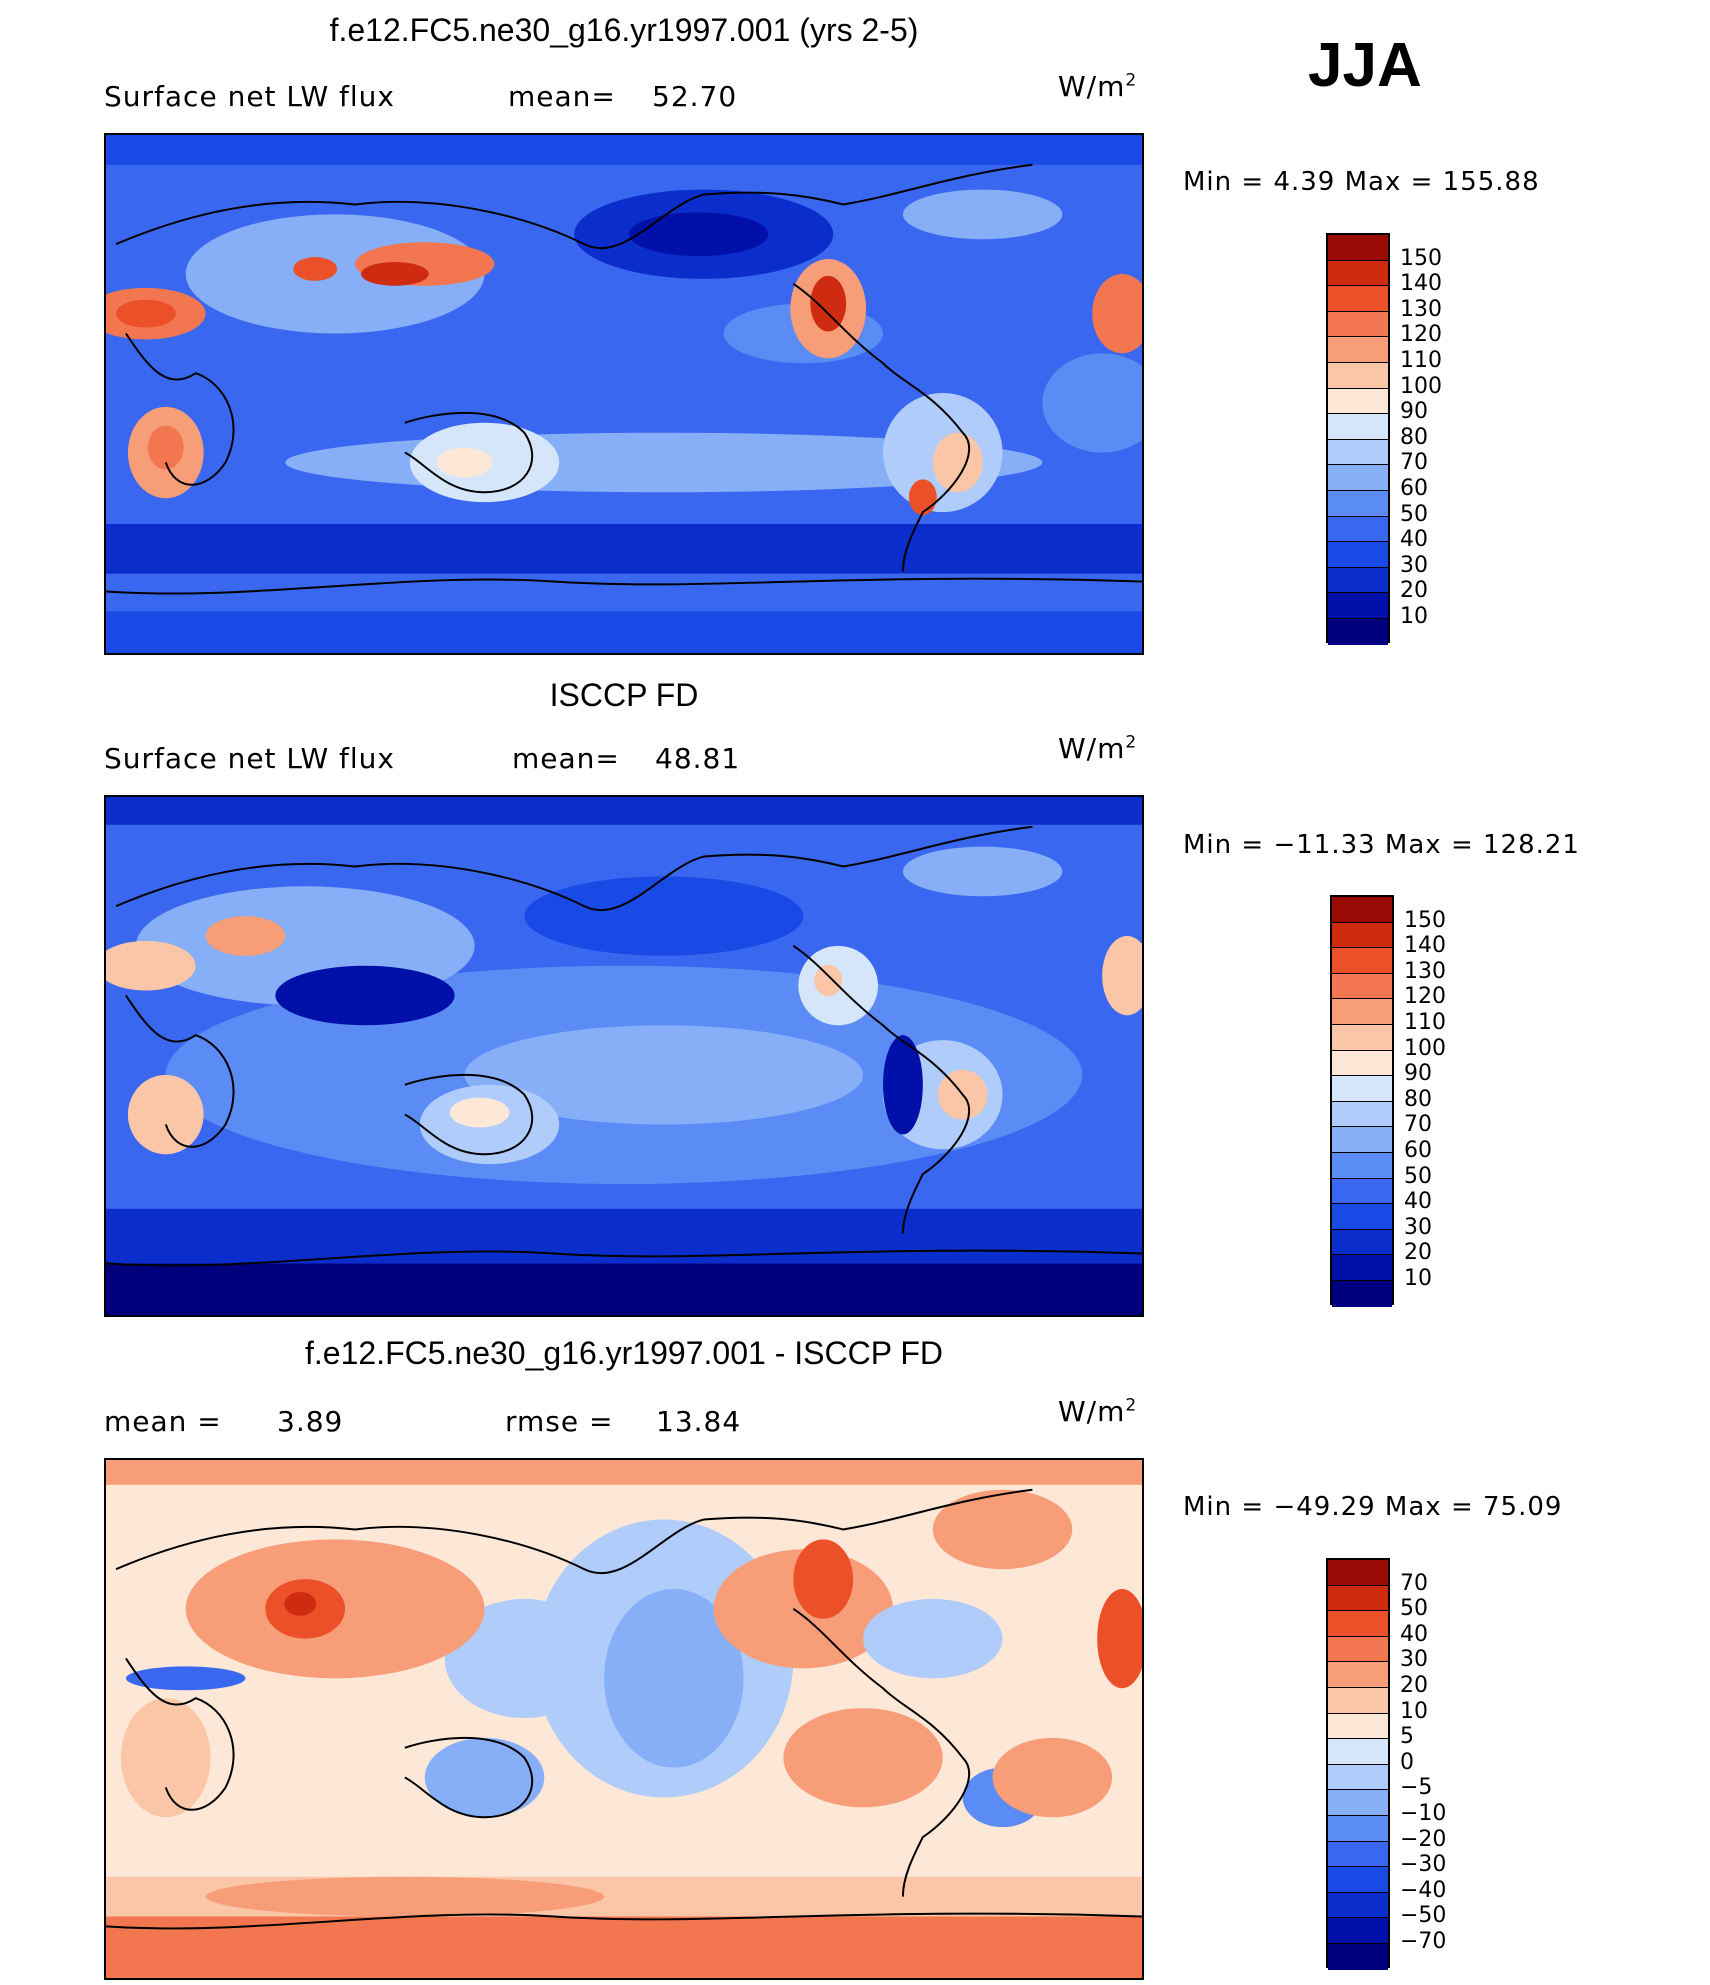  What do you see at coordinates (624, 1709) in the screenshot?
I see `panel3-coastline` at bounding box center [624, 1709].